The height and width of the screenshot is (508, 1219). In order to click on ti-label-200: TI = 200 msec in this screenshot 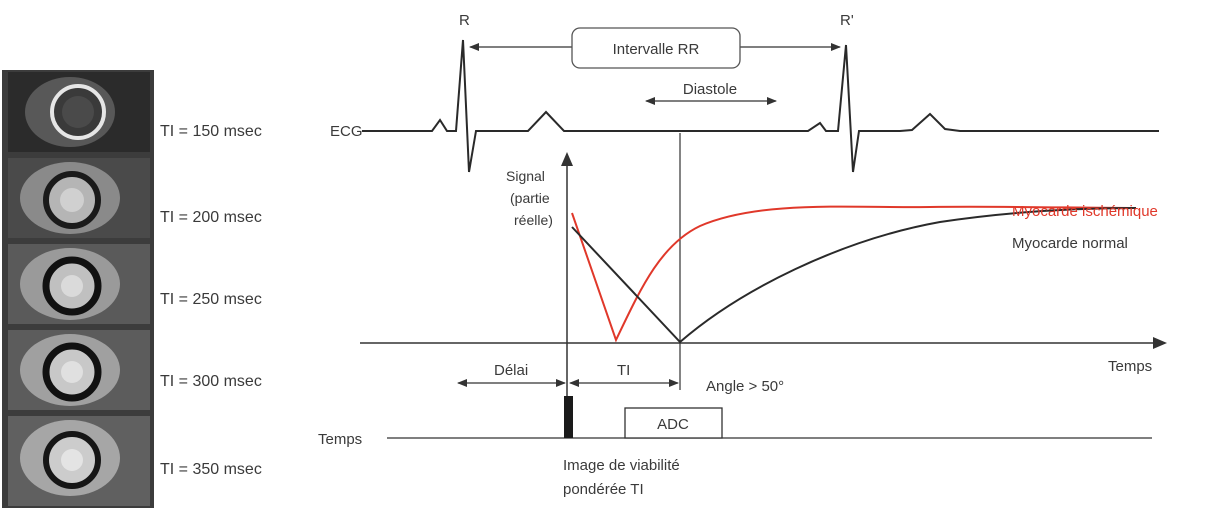, I will do `click(211, 217)`.